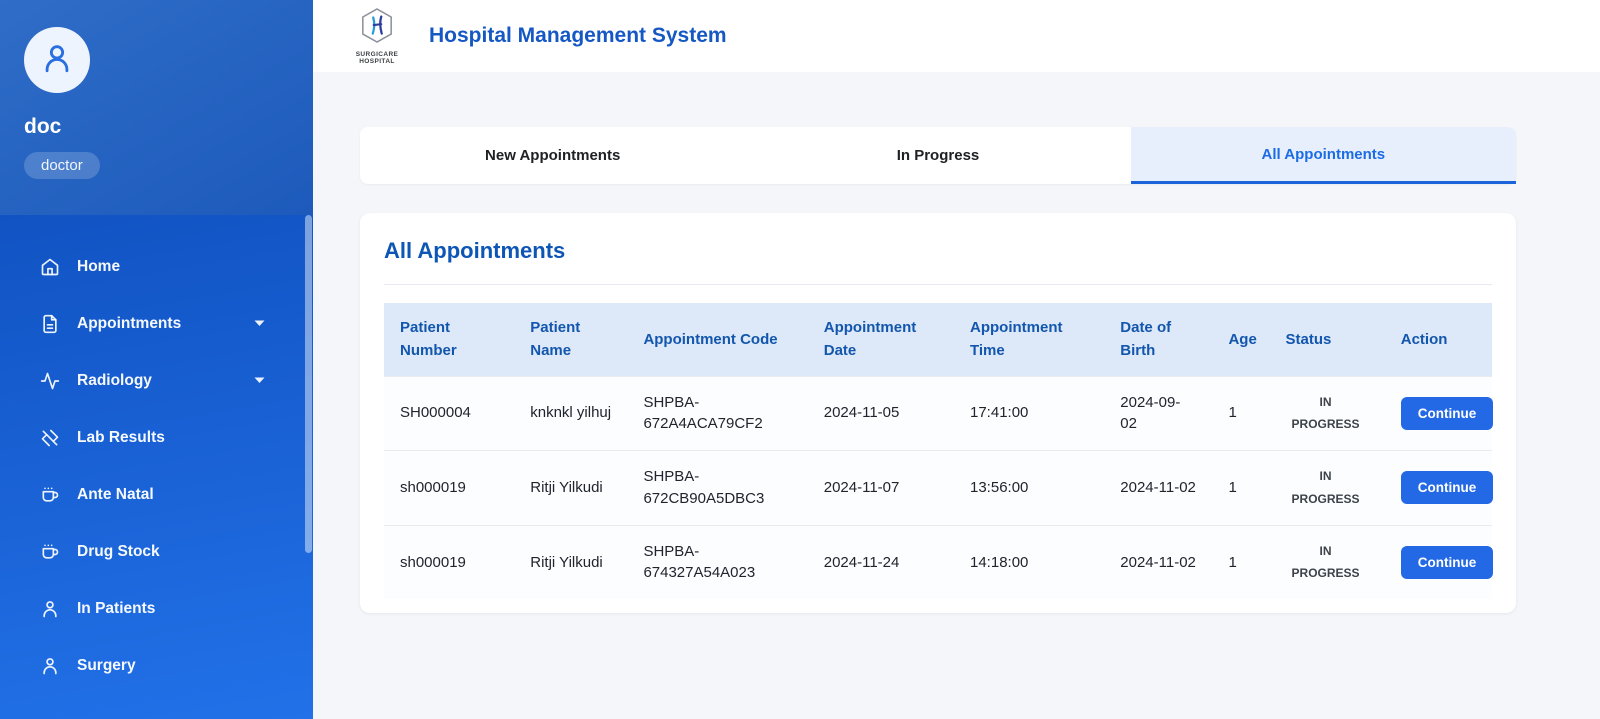  Describe the element at coordinates (43, 126) in the screenshot. I see `user-name: doc` at that location.